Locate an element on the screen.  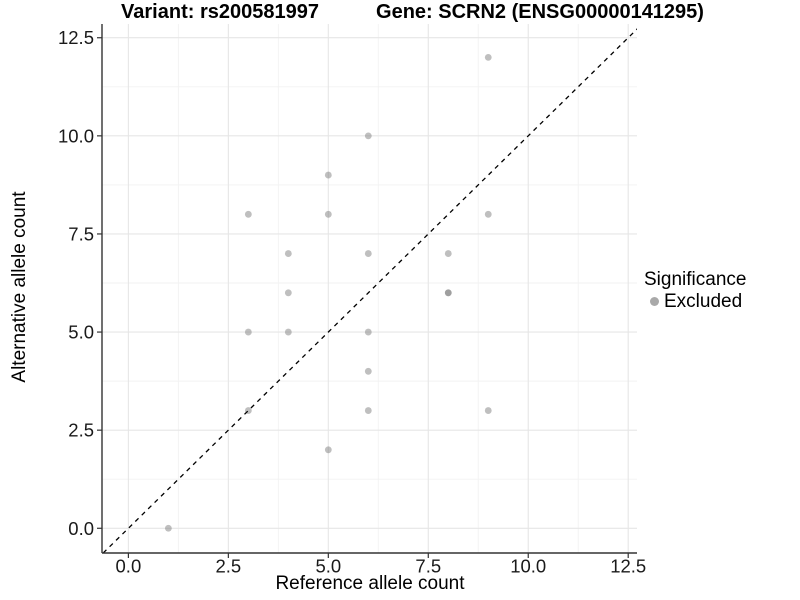
x-axis-label: Reference allele count is located at coordinates (370, 583).